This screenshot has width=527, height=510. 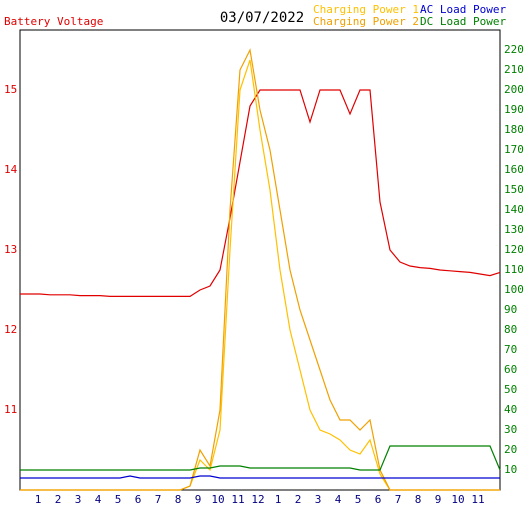 What do you see at coordinates (10, 329) in the screenshot?
I see `y-tick-label: 12` at bounding box center [10, 329].